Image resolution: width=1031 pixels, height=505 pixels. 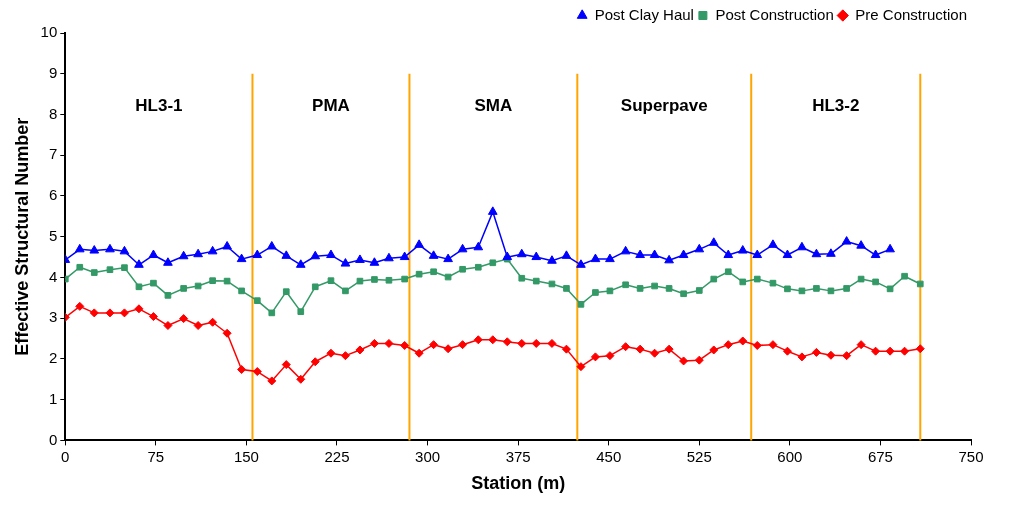 What do you see at coordinates (609, 456) in the screenshot?
I see `x-tick-label: 450` at bounding box center [609, 456].